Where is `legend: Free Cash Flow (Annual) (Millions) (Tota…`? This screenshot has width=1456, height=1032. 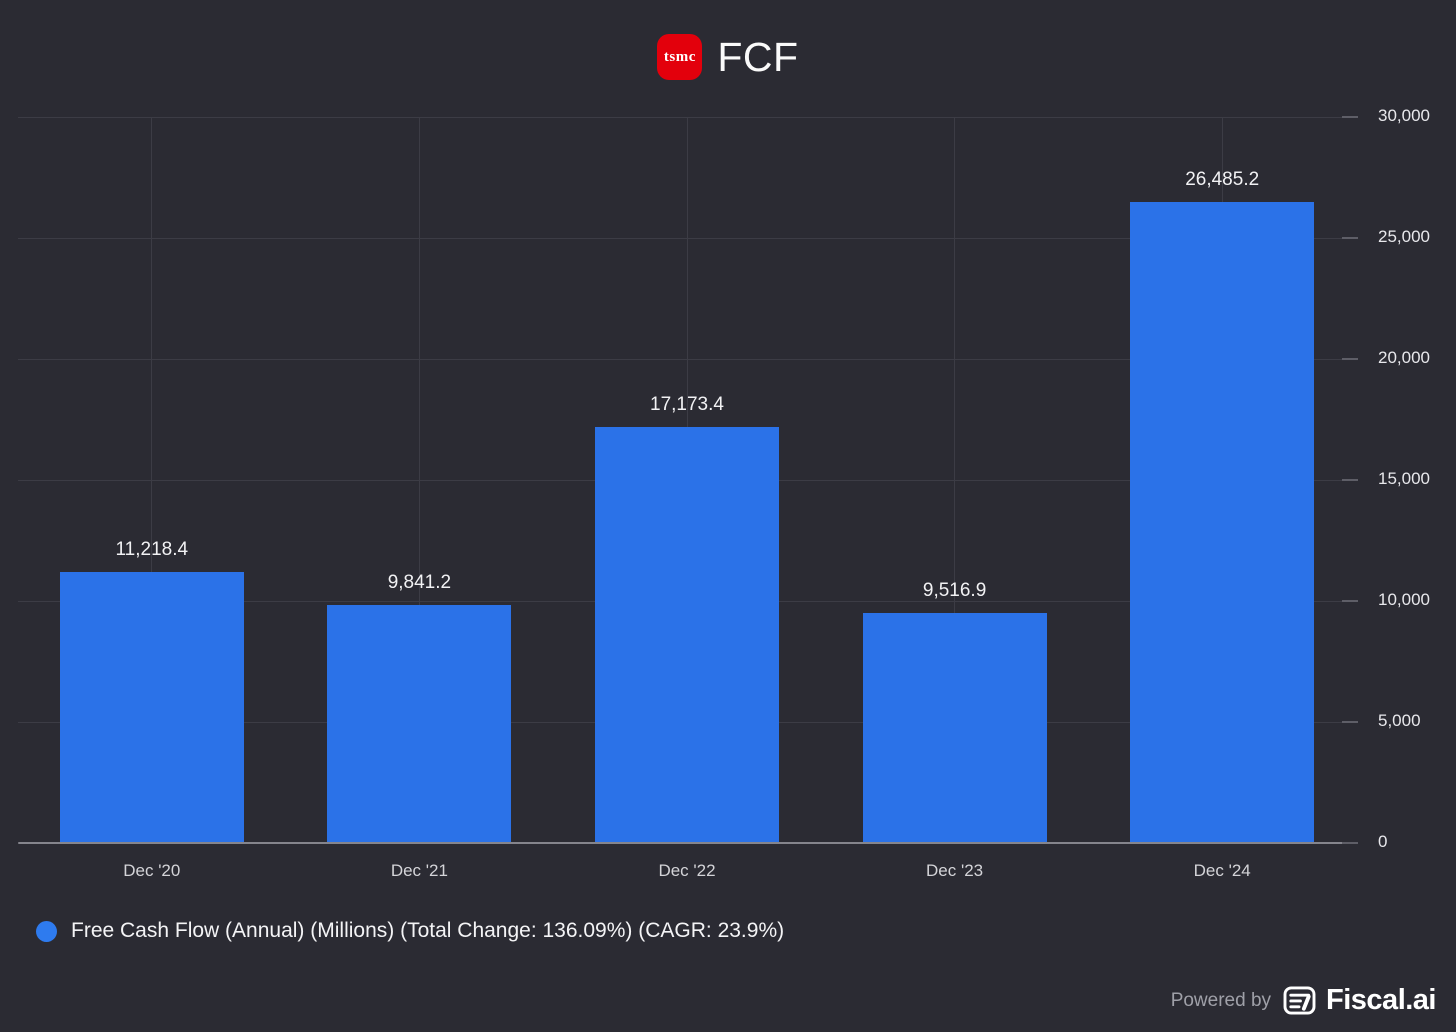
legend: Free Cash Flow (Annual) (Millions) (Tota… is located at coordinates (410, 931).